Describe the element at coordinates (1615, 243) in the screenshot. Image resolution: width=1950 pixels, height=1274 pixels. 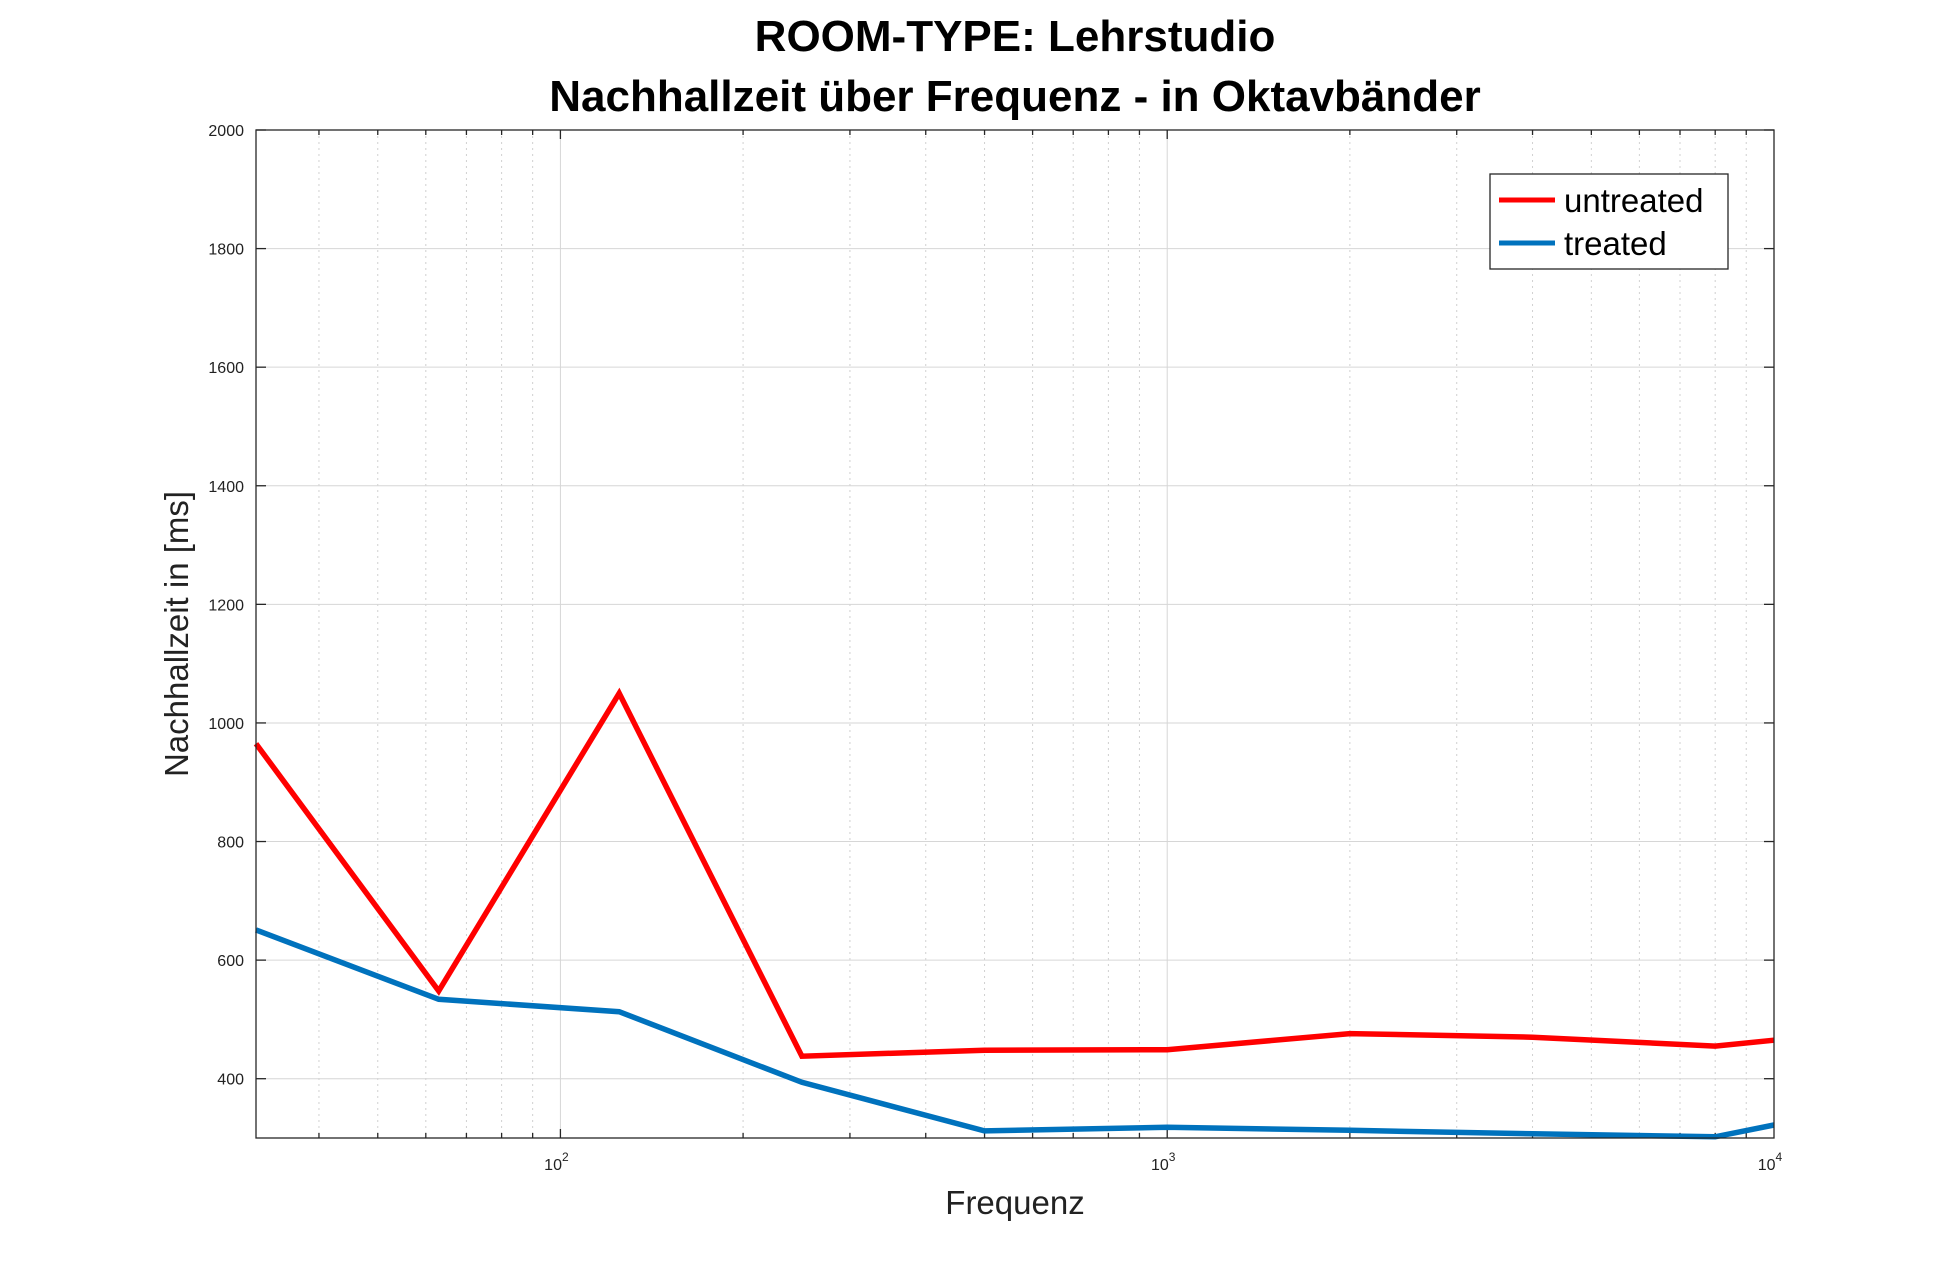
I see `legend-label-treated: treated` at that location.